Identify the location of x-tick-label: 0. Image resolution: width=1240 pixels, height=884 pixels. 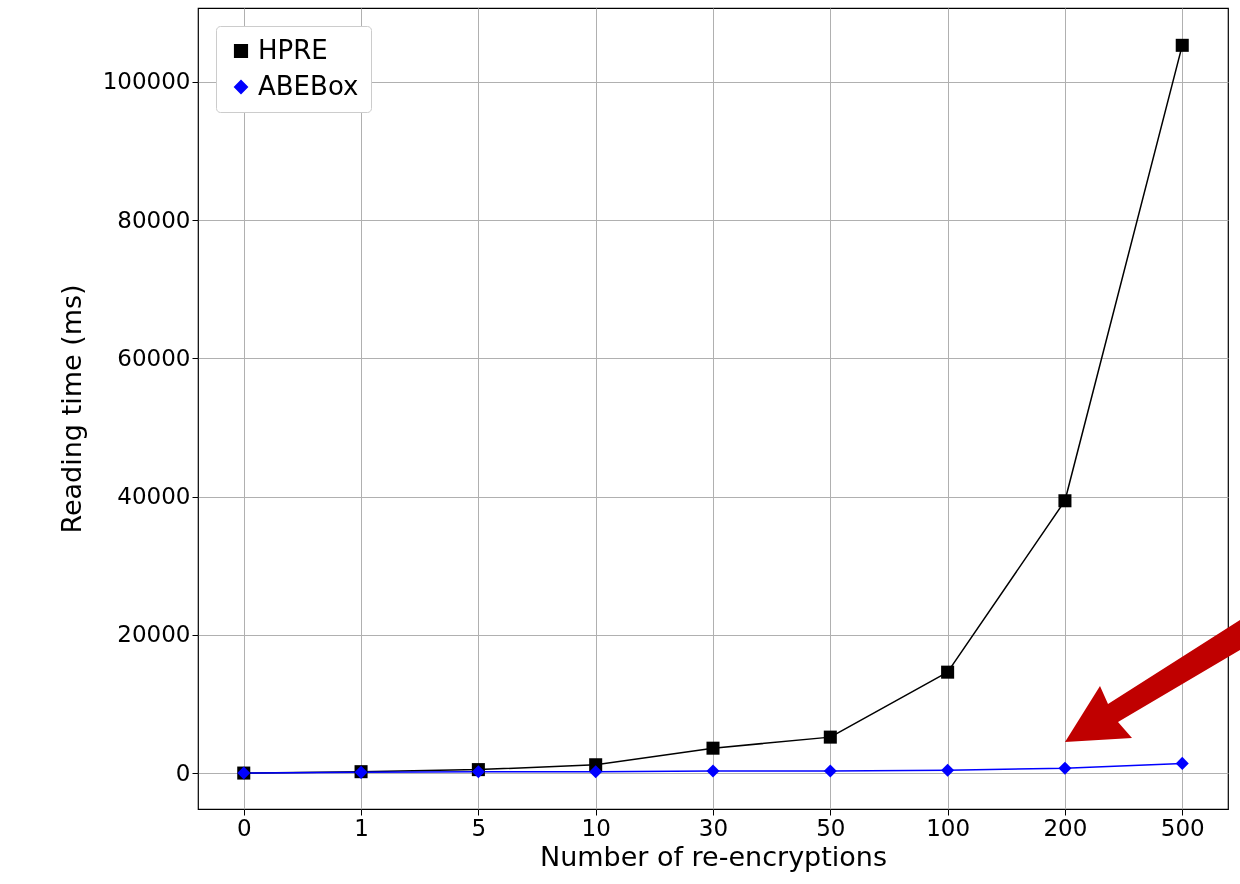
(244, 827).